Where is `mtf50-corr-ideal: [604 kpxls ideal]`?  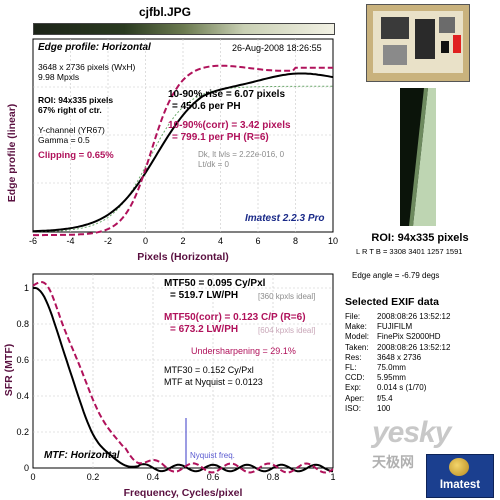 mtf50-corr-ideal: [604 kpxls ideal] is located at coordinates (287, 330).